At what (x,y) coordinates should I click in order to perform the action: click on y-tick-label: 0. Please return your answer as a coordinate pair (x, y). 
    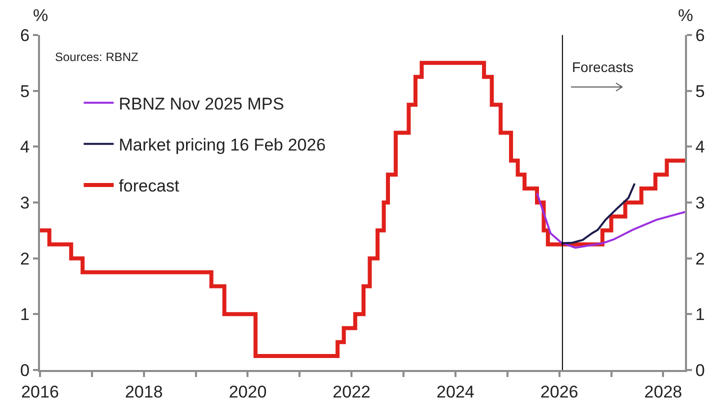
    Looking at the image, I should click on (25, 370).